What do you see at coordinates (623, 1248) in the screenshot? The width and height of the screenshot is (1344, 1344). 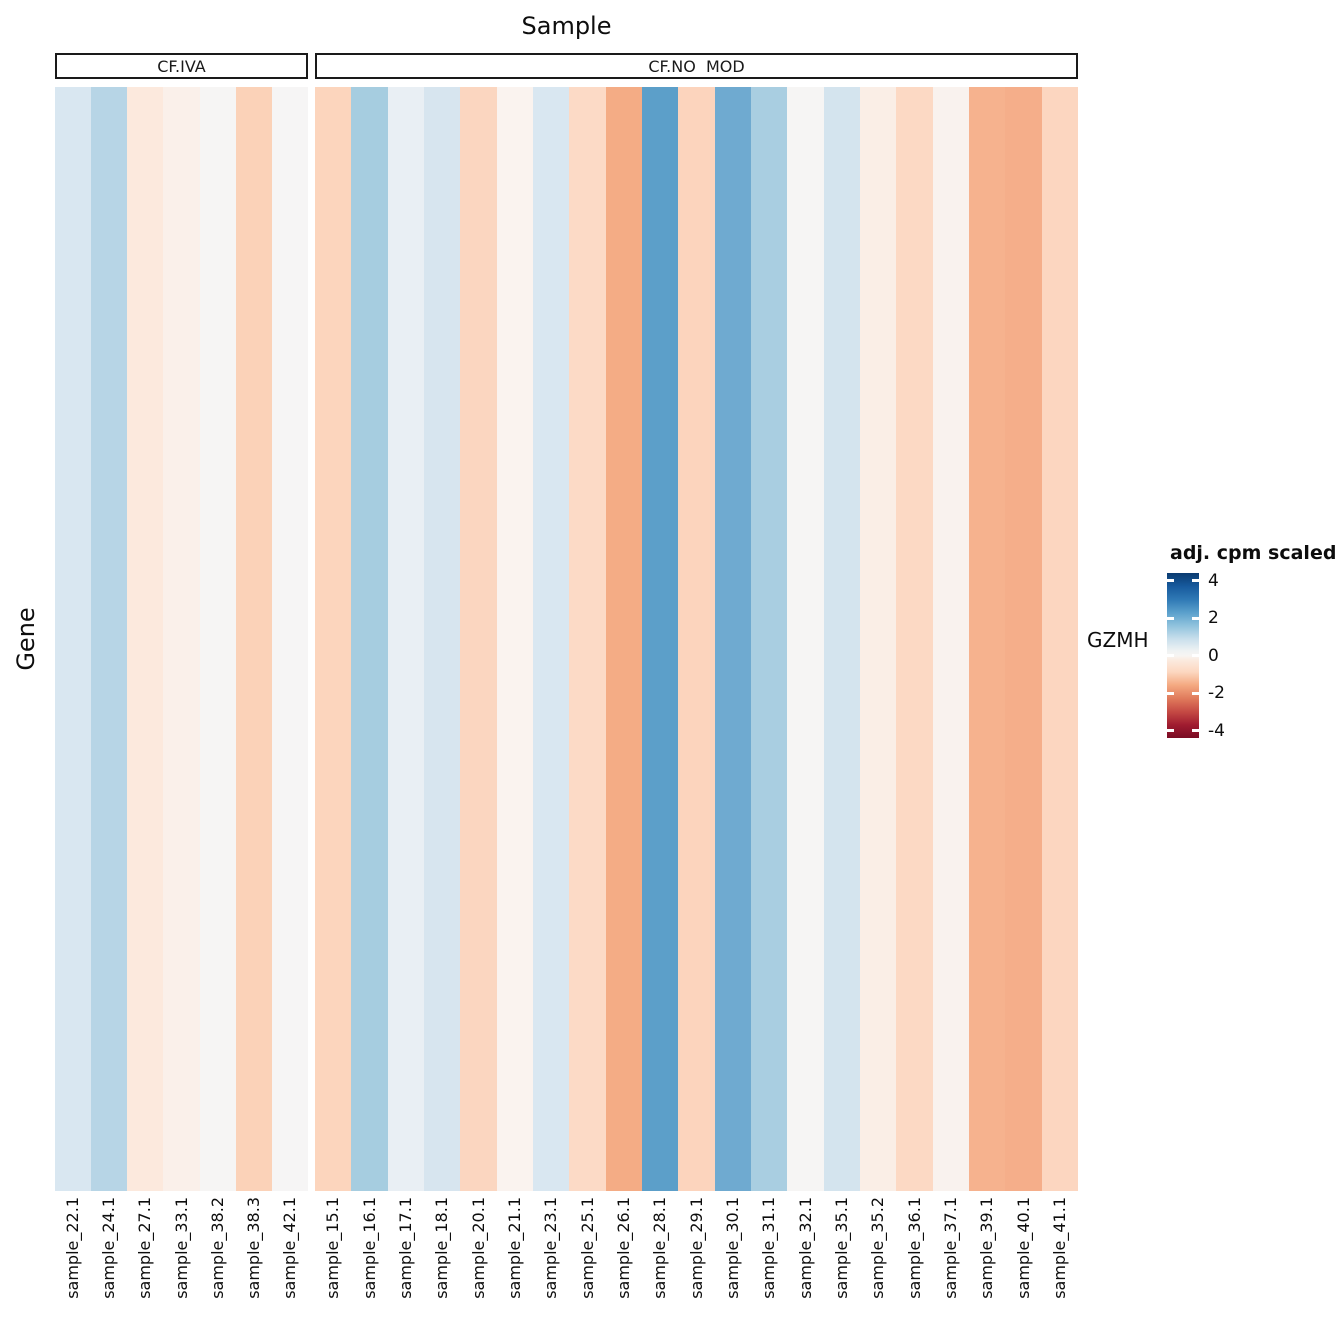 I see `x-tick-label: sample_26.1` at bounding box center [623, 1248].